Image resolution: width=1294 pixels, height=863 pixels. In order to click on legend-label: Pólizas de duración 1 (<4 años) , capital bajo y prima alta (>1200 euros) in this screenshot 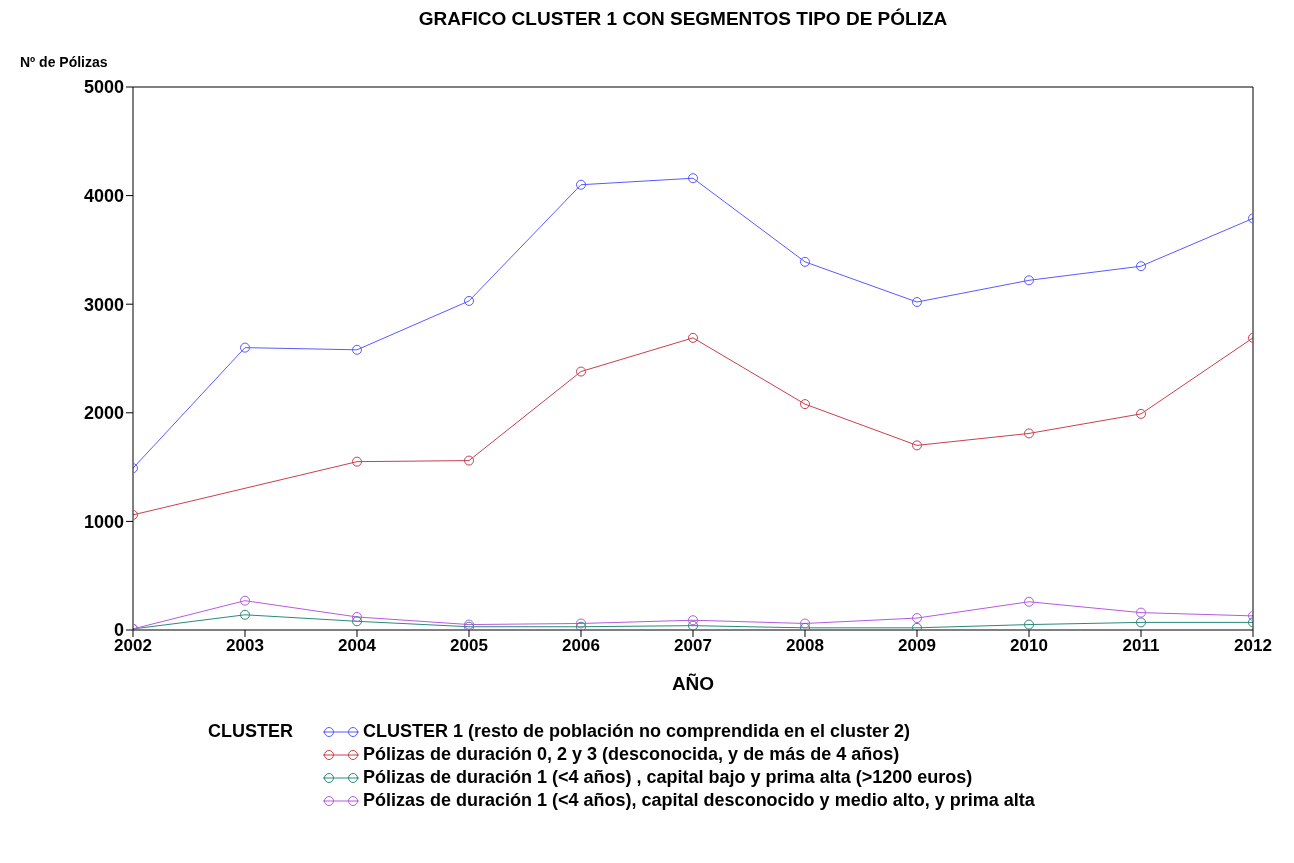, I will do `click(668, 777)`.